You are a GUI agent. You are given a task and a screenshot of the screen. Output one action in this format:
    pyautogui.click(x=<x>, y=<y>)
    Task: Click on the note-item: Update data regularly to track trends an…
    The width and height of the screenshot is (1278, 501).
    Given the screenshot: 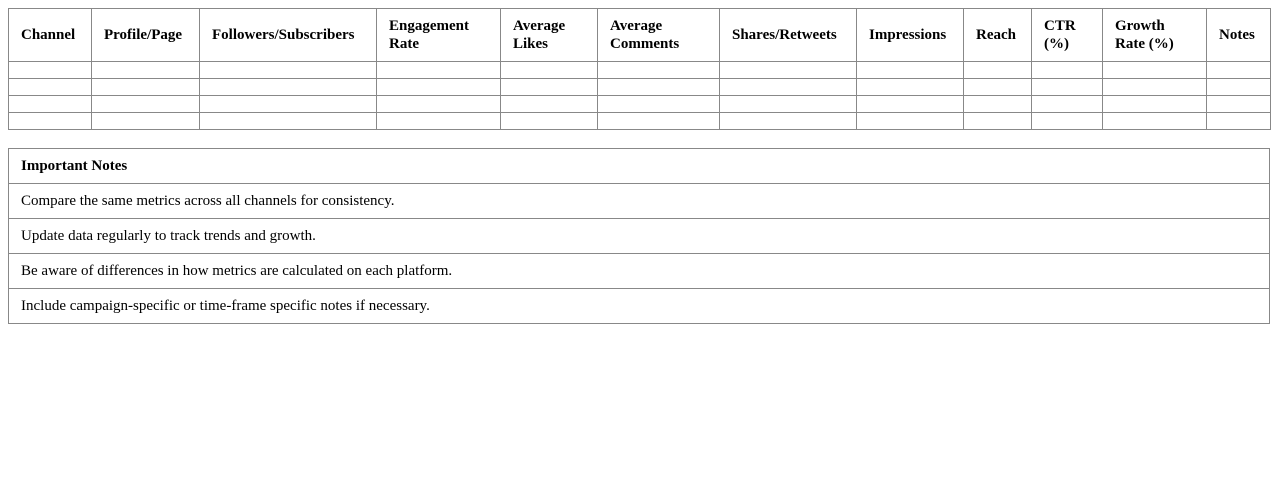 What is the action you would take?
    pyautogui.click(x=639, y=236)
    